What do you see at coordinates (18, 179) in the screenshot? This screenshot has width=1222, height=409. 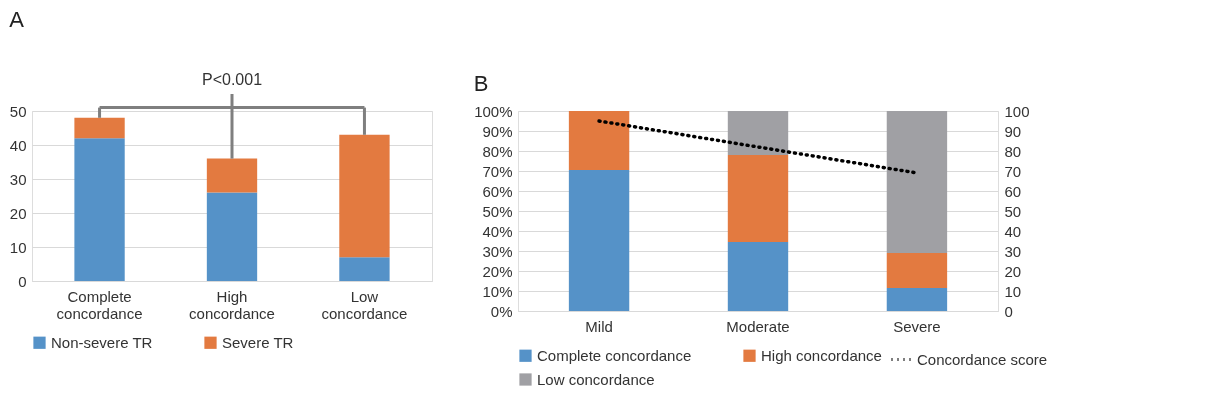 I see `y-tick-label: 30` at bounding box center [18, 179].